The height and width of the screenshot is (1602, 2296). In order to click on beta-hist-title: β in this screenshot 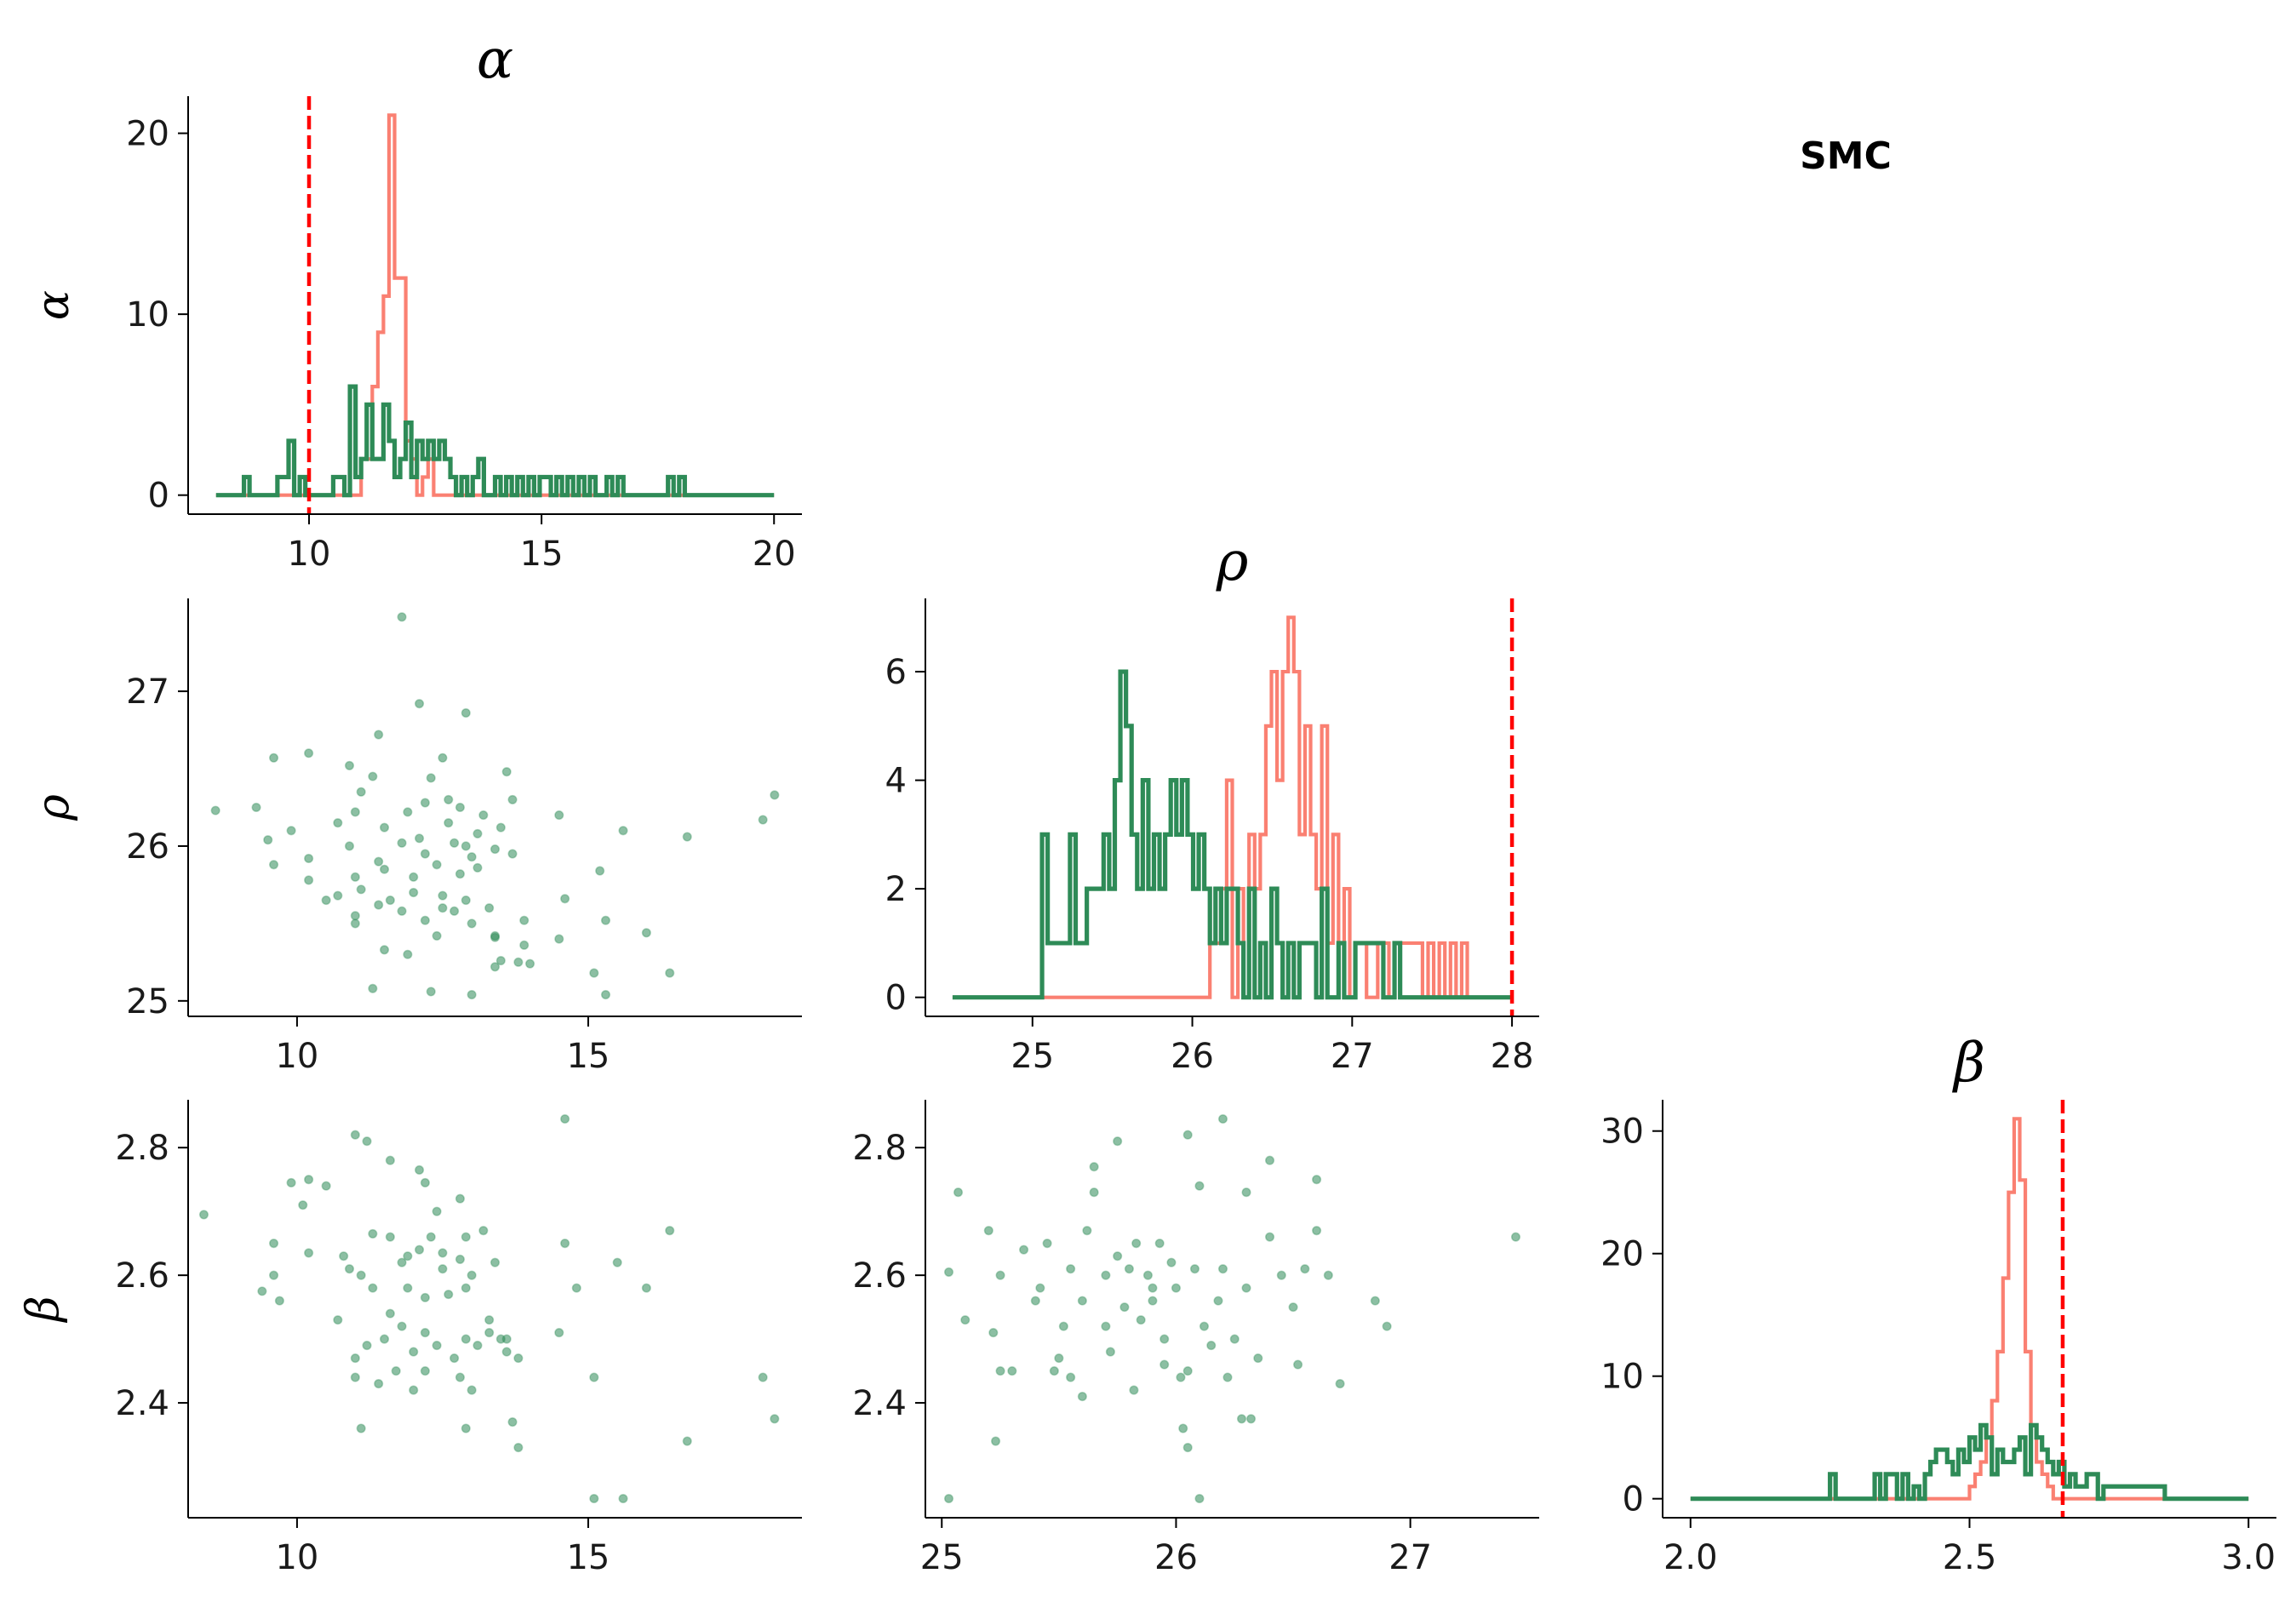, I will do `click(1968, 1063)`.